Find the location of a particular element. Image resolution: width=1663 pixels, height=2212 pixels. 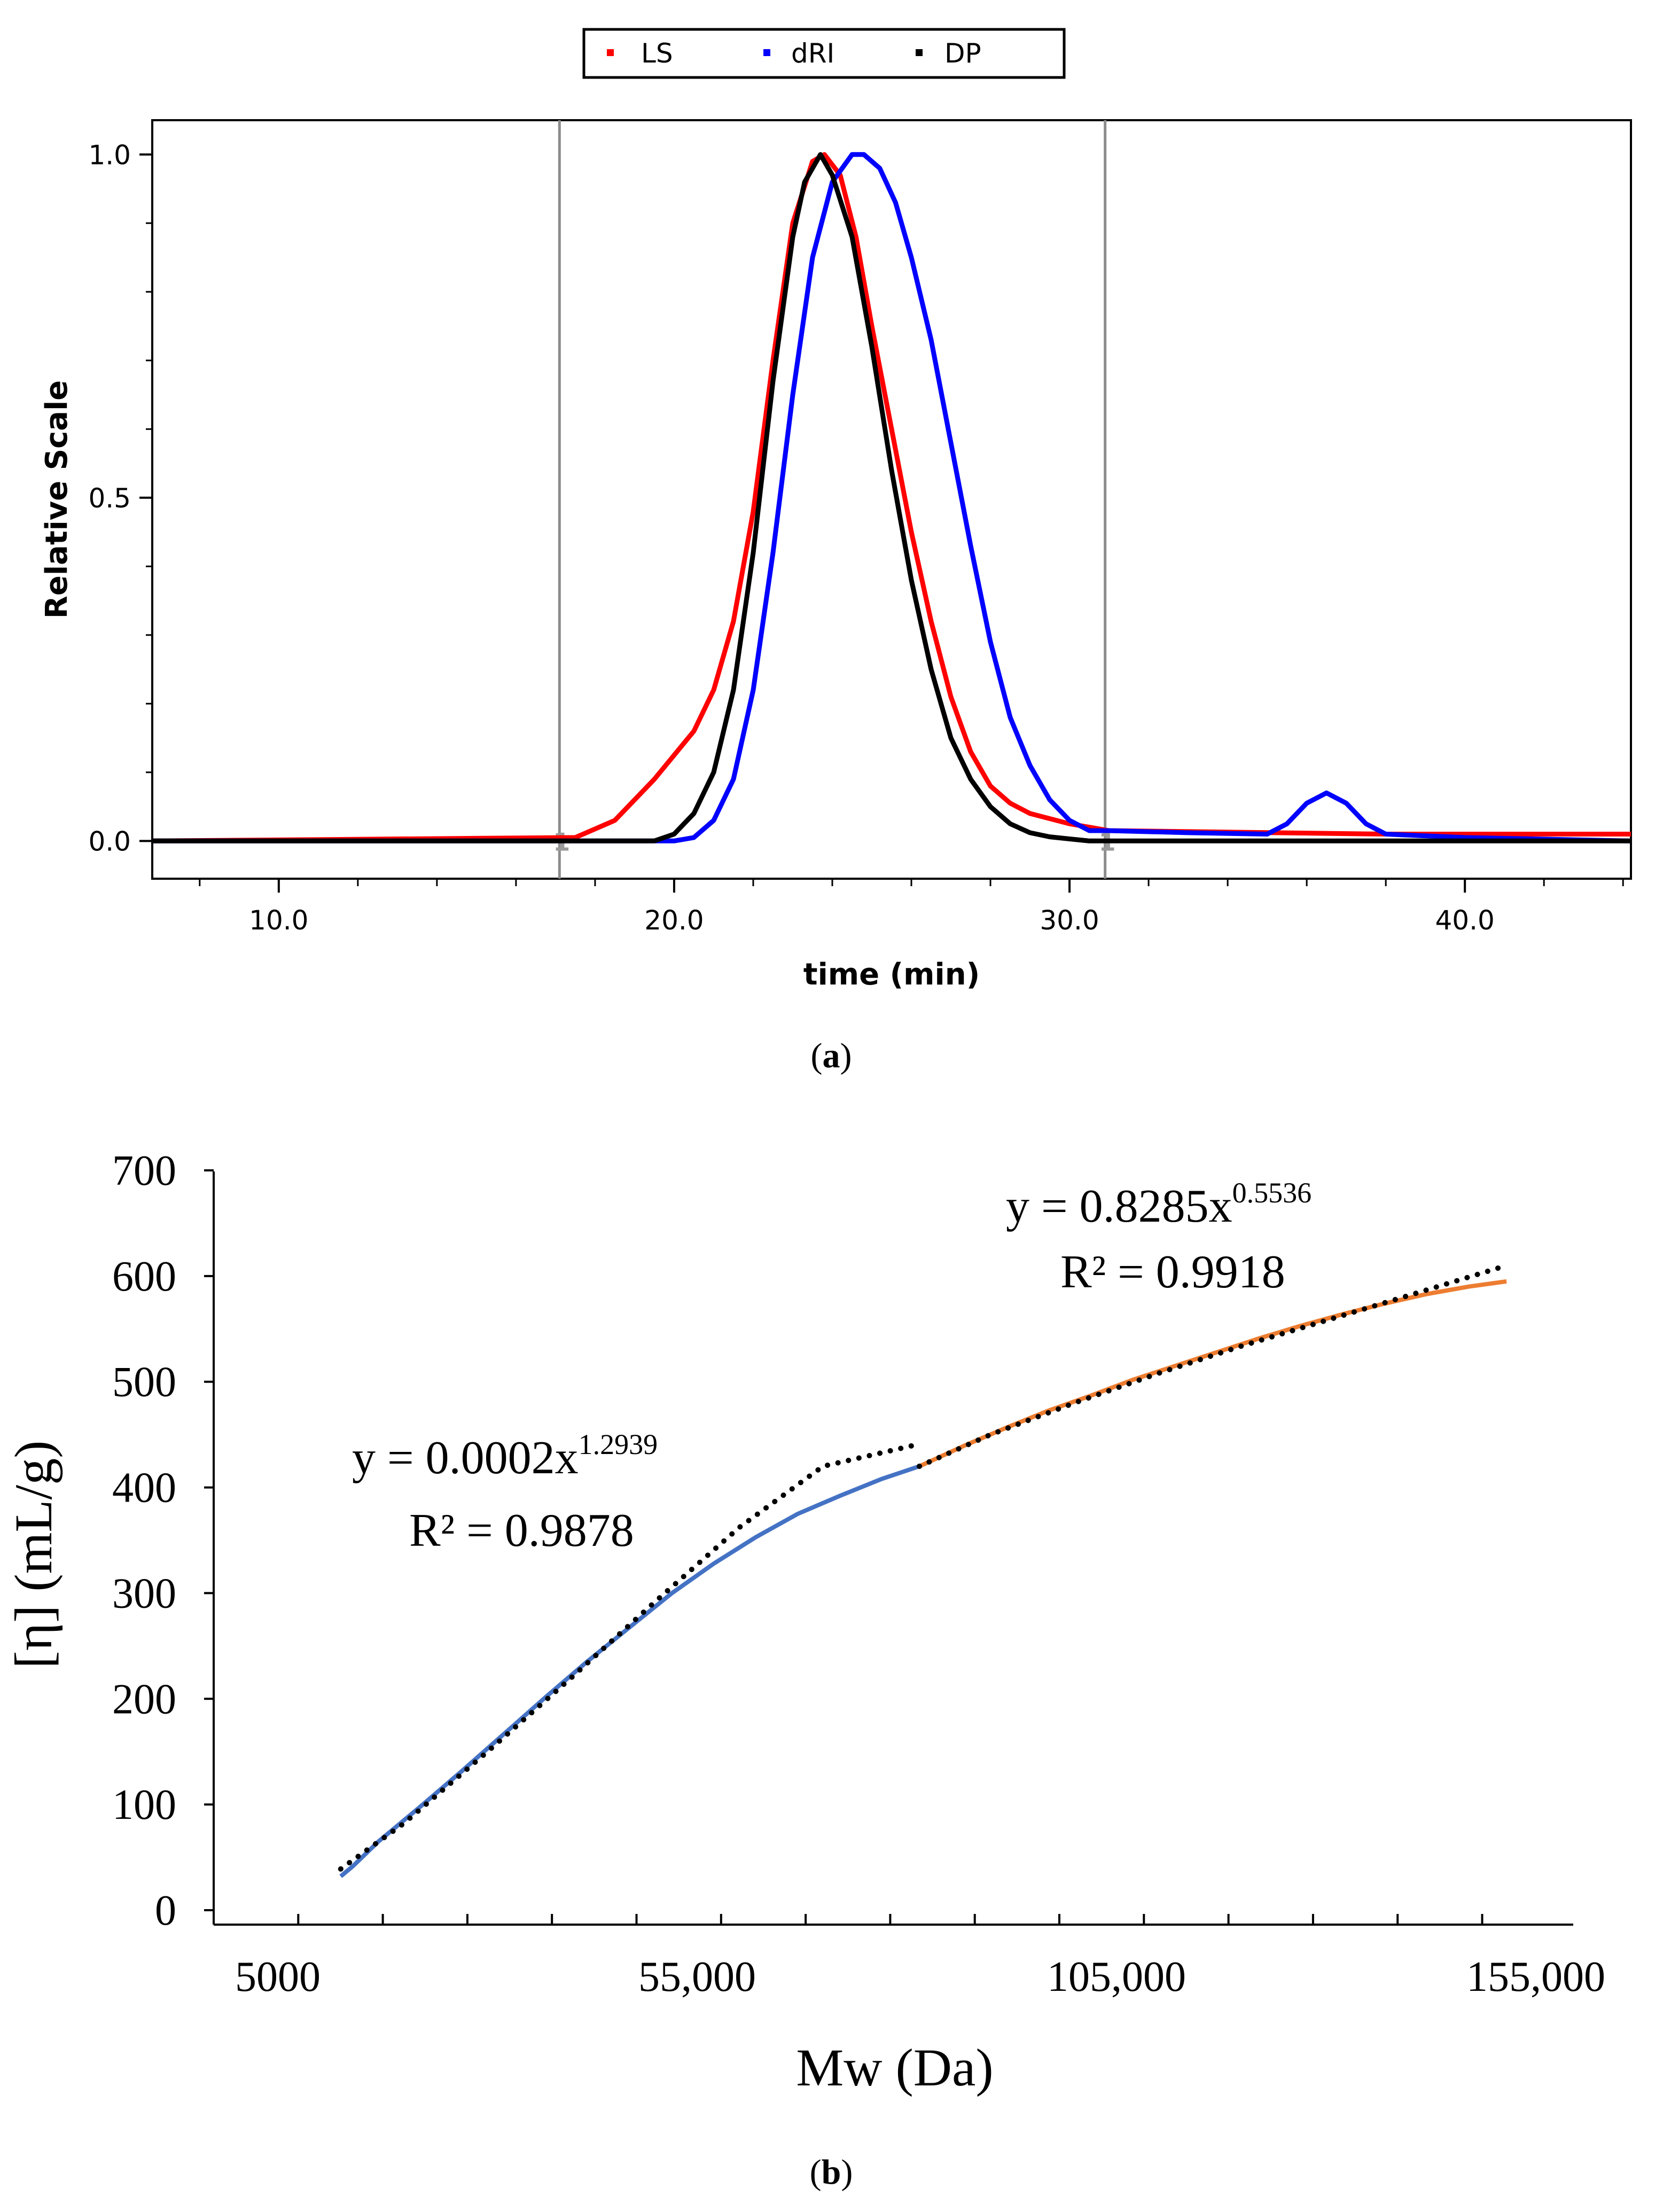

x-axis-label-b: Mw (Da) is located at coordinates (894, 2068).